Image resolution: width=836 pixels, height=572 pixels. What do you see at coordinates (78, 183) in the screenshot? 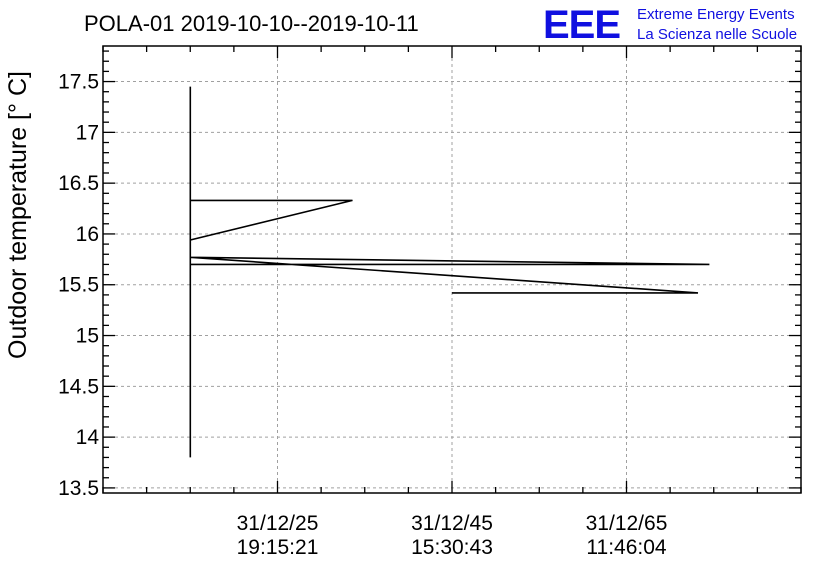
I see `y-tick-label: 16.5` at bounding box center [78, 183].